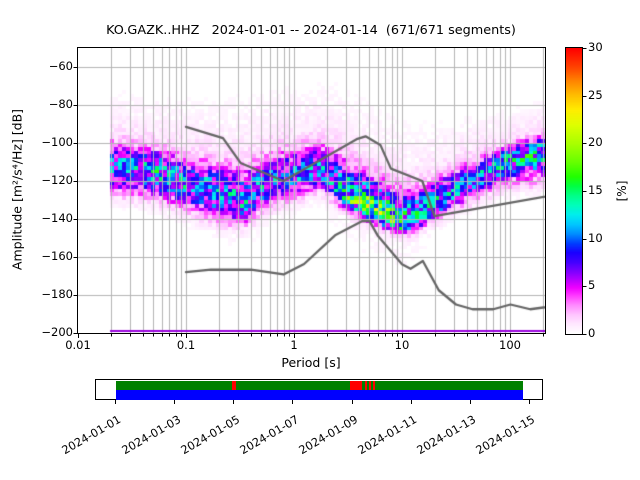 The width and height of the screenshot is (640, 480). Describe the element at coordinates (78, 345) in the screenshot. I see `x-tick-label: 0.01` at that location.